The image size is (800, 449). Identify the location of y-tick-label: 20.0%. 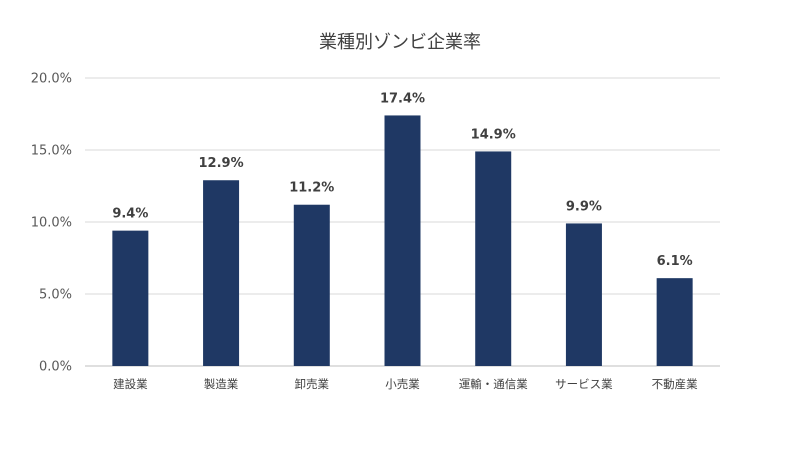
(51, 79).